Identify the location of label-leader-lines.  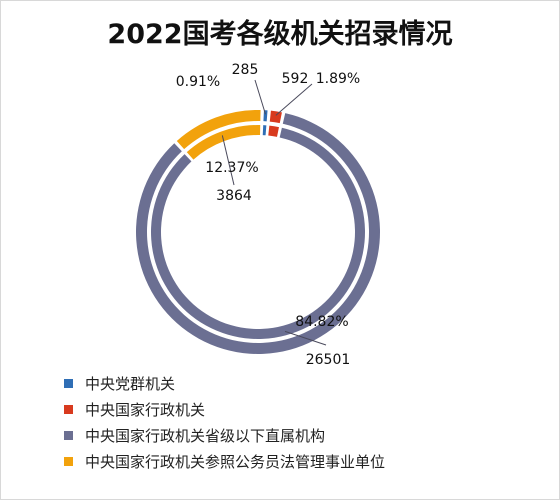
(274, 212).